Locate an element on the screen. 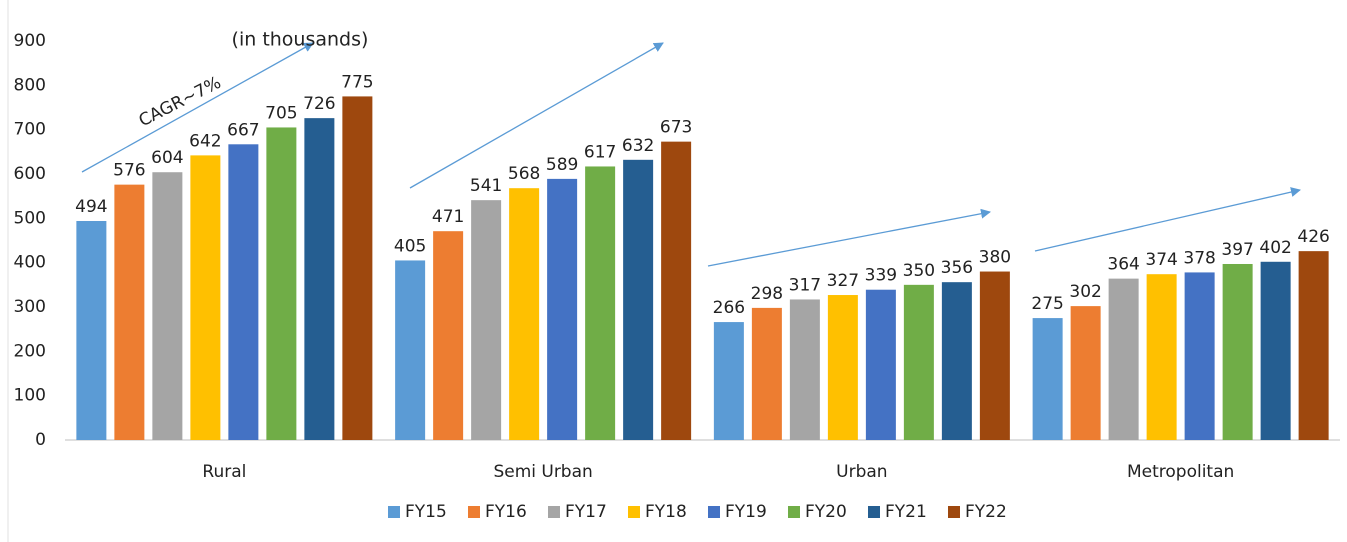 The width and height of the screenshot is (1347, 542). data-label: 397 is located at coordinates (1237, 250).